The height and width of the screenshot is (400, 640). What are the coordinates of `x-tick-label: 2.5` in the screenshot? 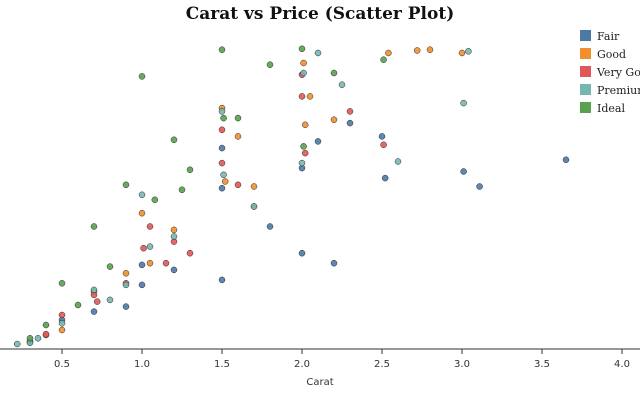 It's located at (382, 364).